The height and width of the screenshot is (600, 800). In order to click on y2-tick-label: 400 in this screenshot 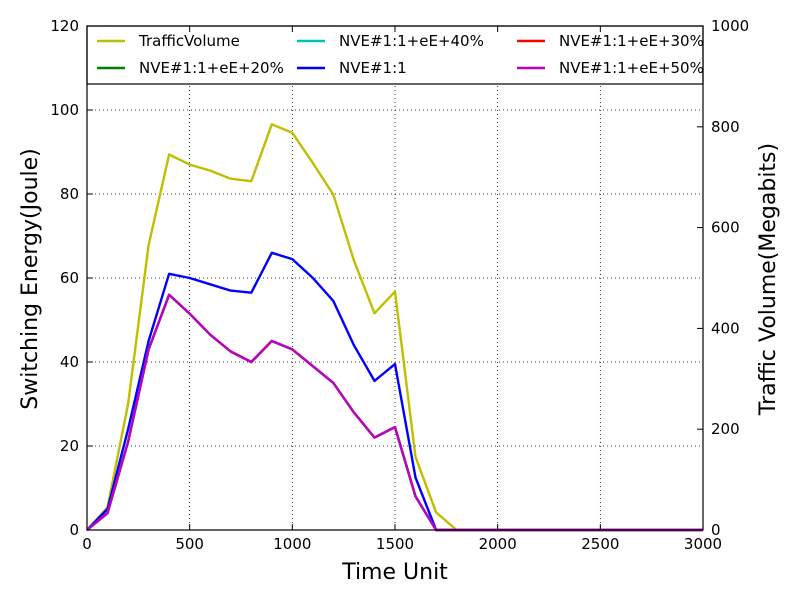, I will do `click(725, 328)`.